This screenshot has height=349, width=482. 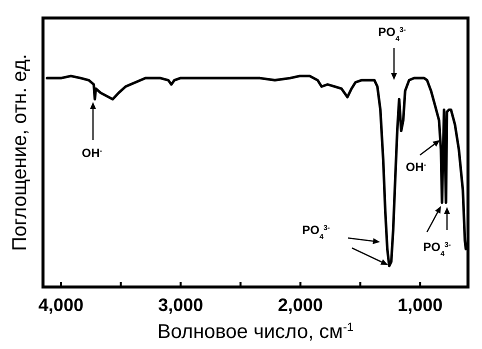 What do you see at coordinates (20, 153) in the screenshot?
I see `y-axis-title: Поглощение, отн. ед.` at bounding box center [20, 153].